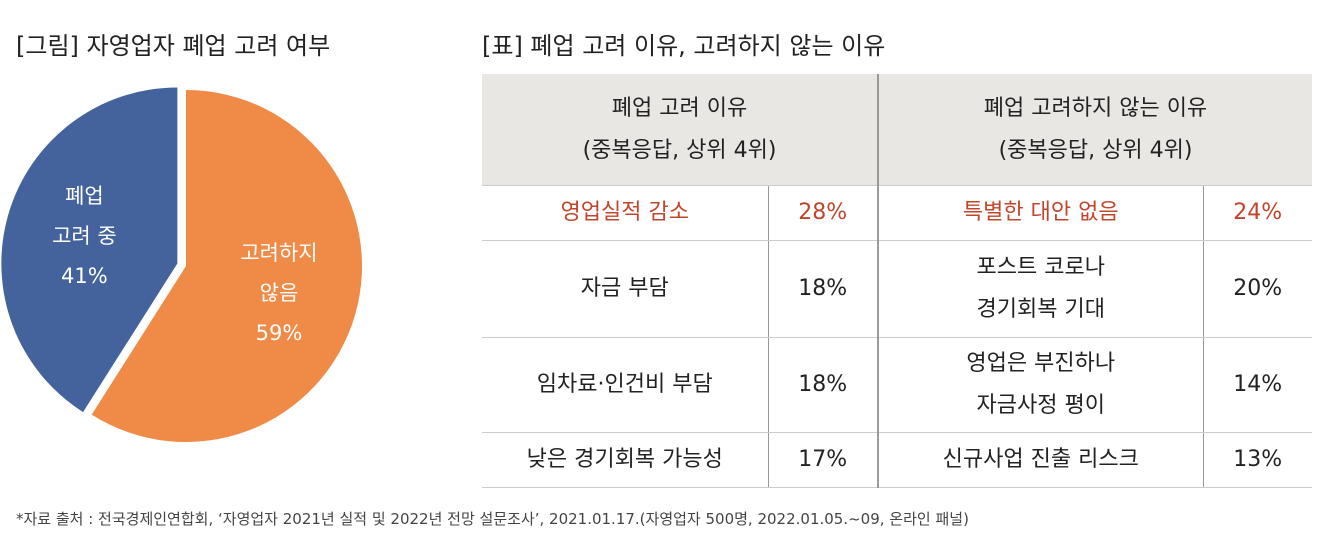  I want to click on table-cell: 13%, so click(1257, 460).